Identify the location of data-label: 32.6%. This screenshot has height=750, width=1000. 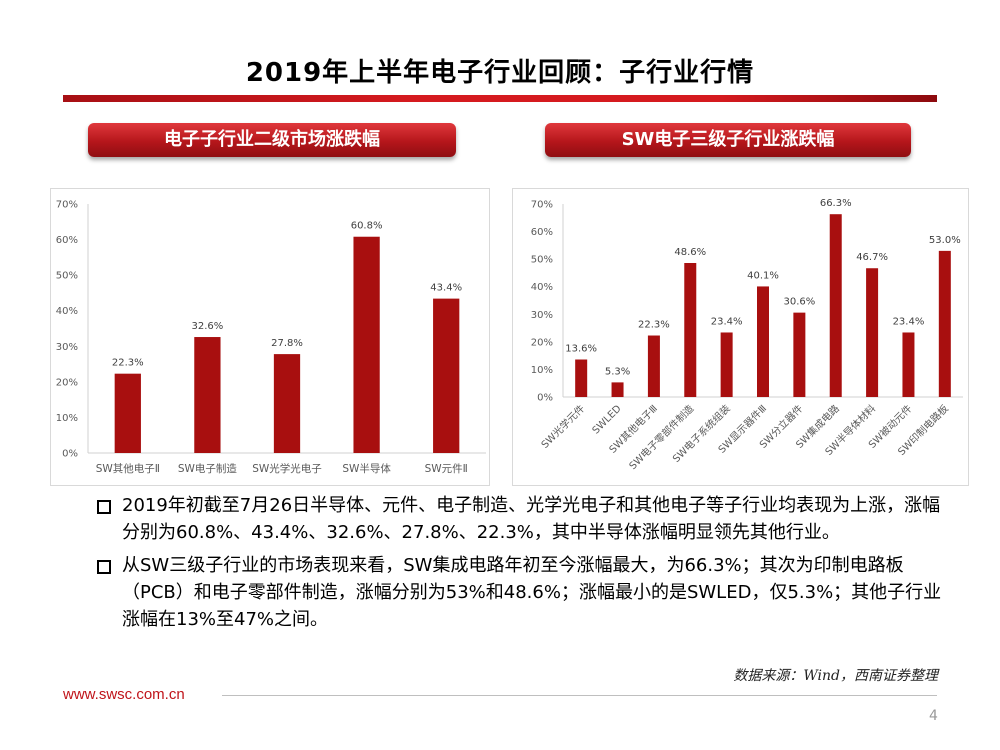
(208, 326).